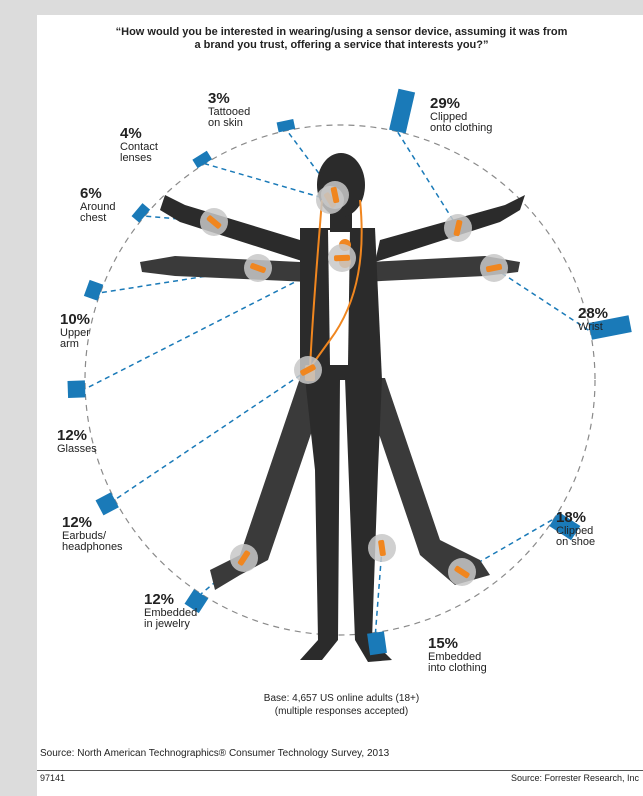  I want to click on figure-legs-spread, so click(350, 484).